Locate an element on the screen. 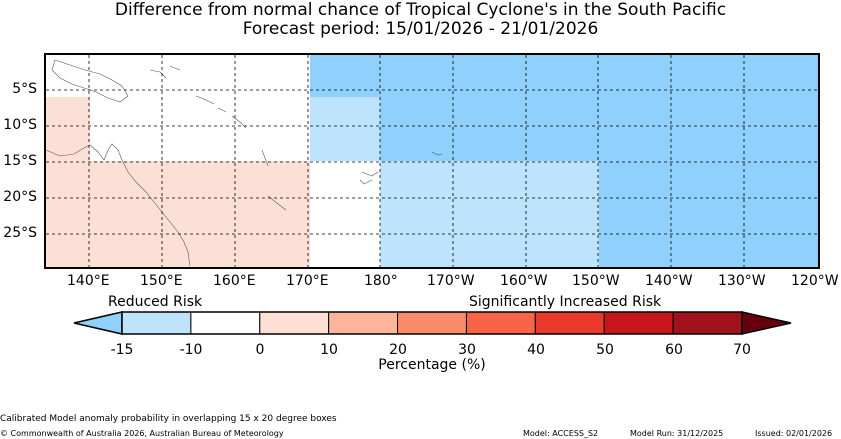  colorbar-under-arrow is located at coordinates (98, 323).